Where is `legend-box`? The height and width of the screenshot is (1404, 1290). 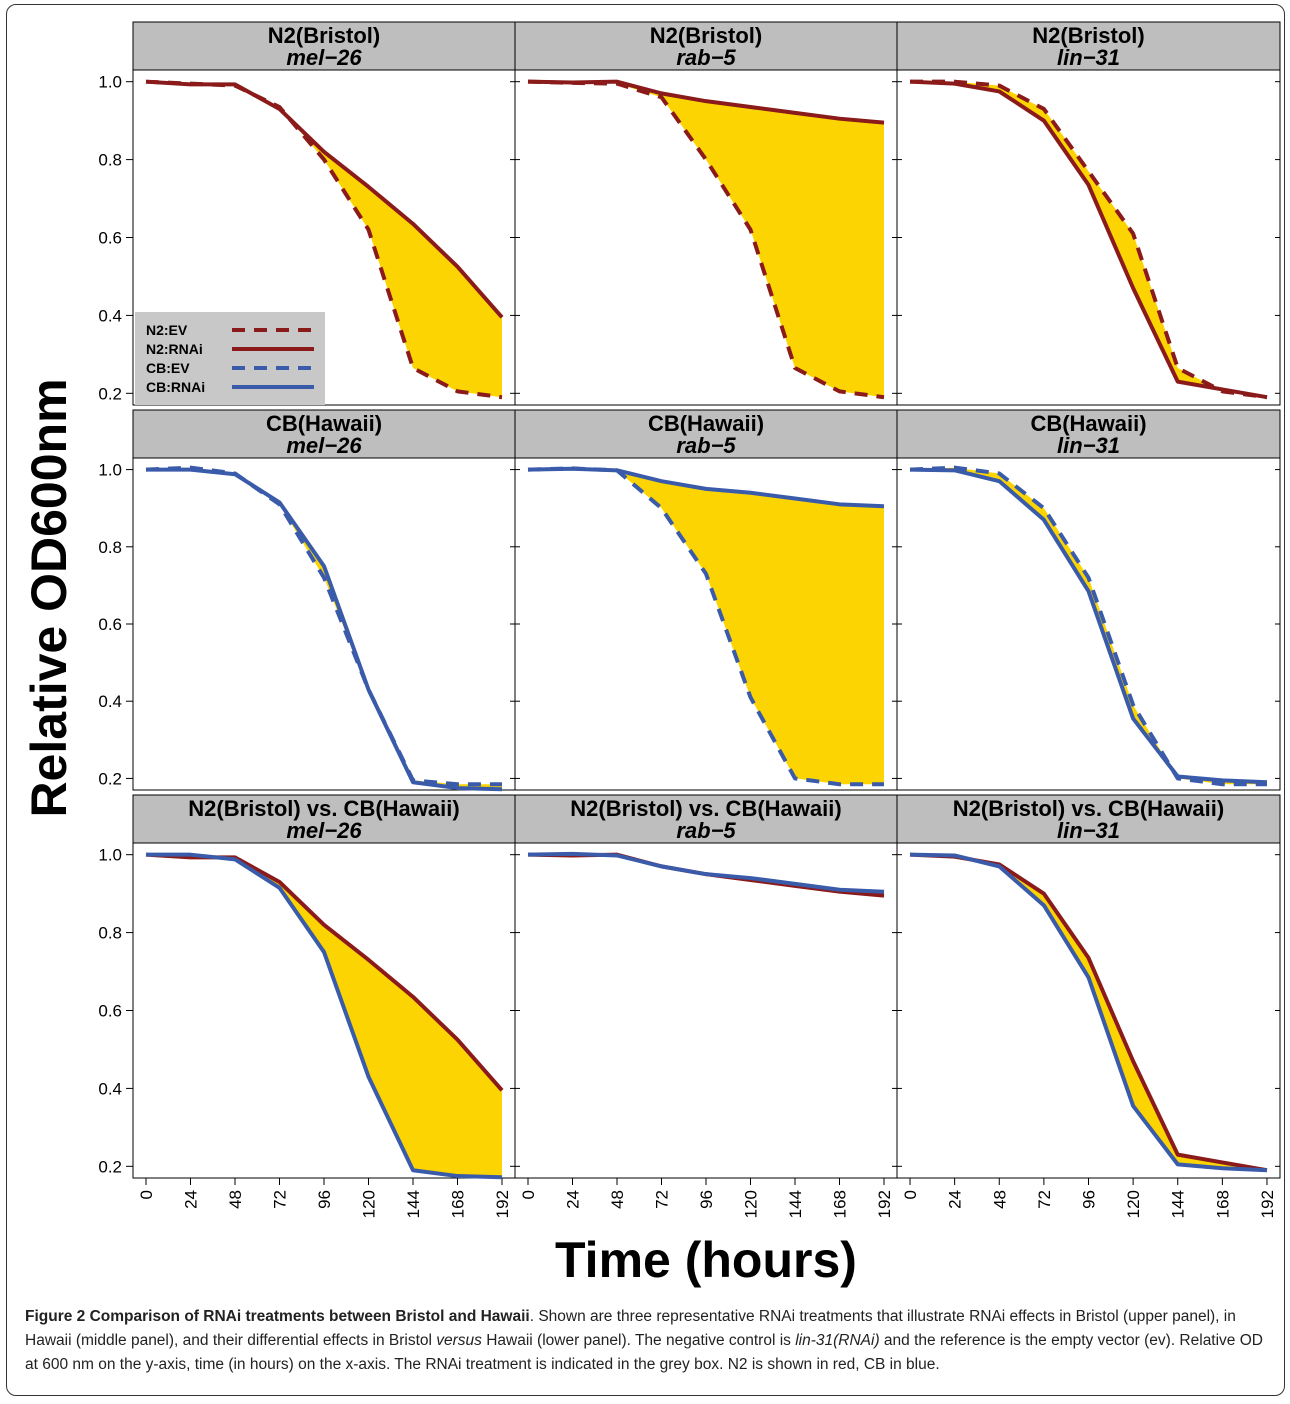
legend-box is located at coordinates (230, 358).